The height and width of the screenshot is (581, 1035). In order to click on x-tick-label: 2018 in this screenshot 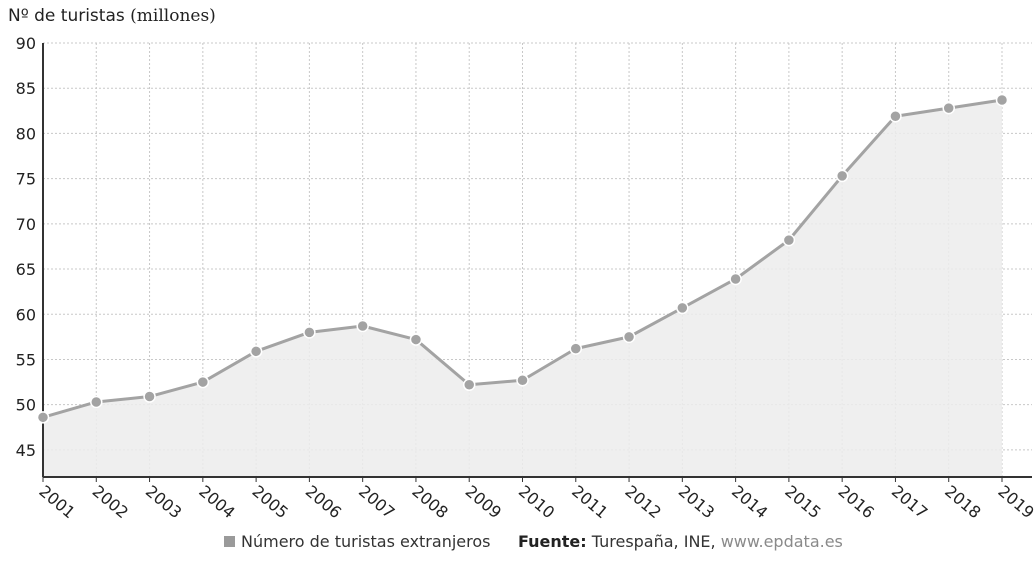, I will do `click(962, 502)`.